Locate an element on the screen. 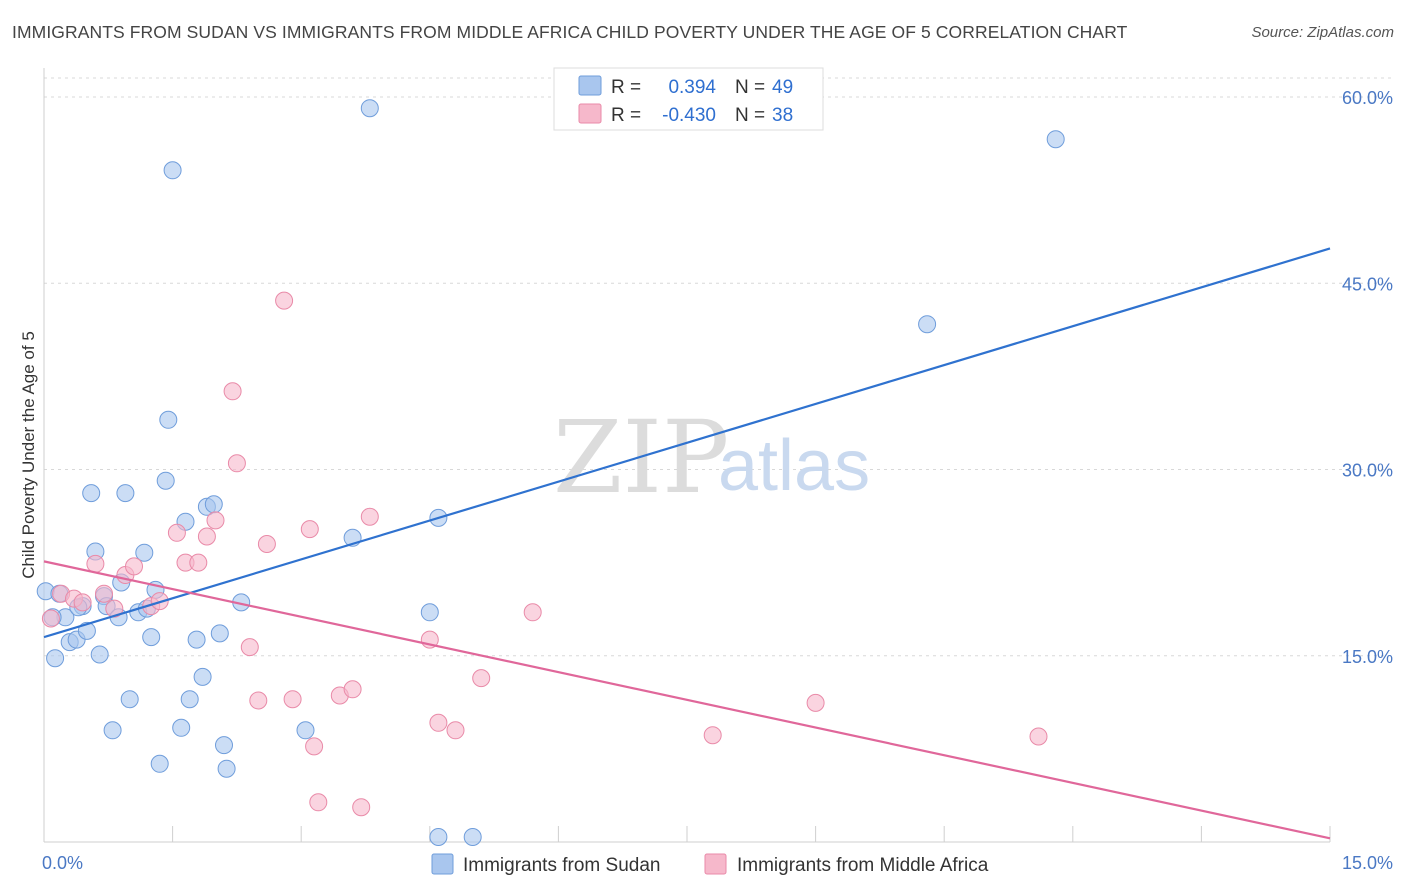 The image size is (1406, 892). legend-n-label-sudan: N = is located at coordinates (750, 87).